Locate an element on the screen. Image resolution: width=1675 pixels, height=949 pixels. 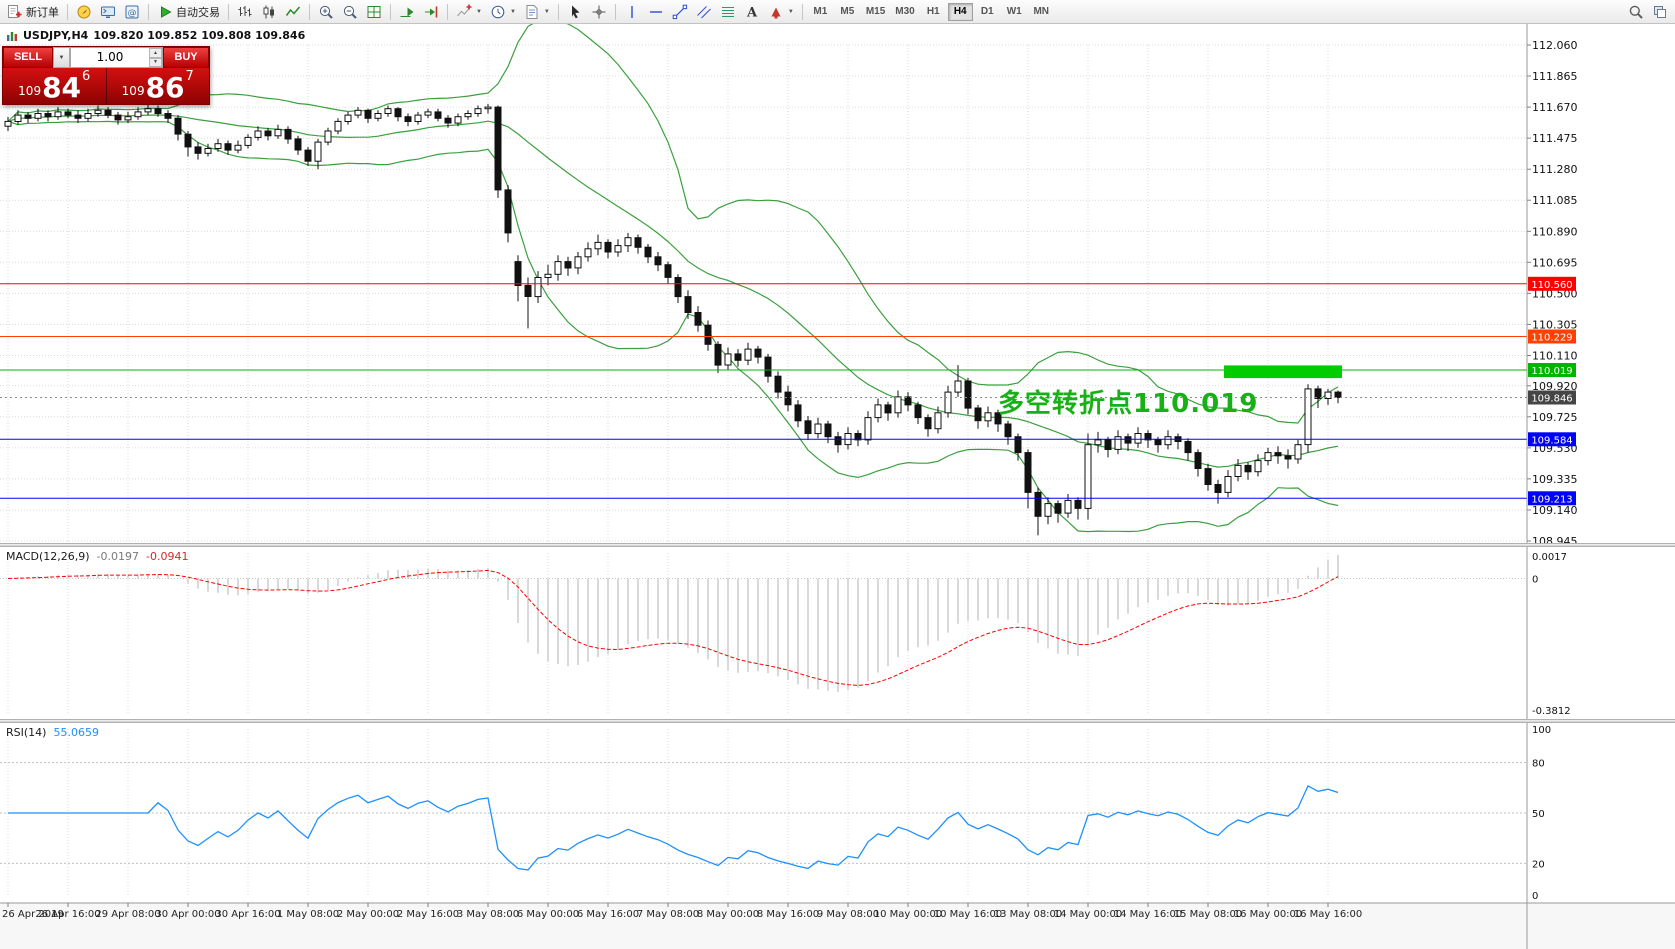
toolbar-right-group is located at coordinates (1648, 12).